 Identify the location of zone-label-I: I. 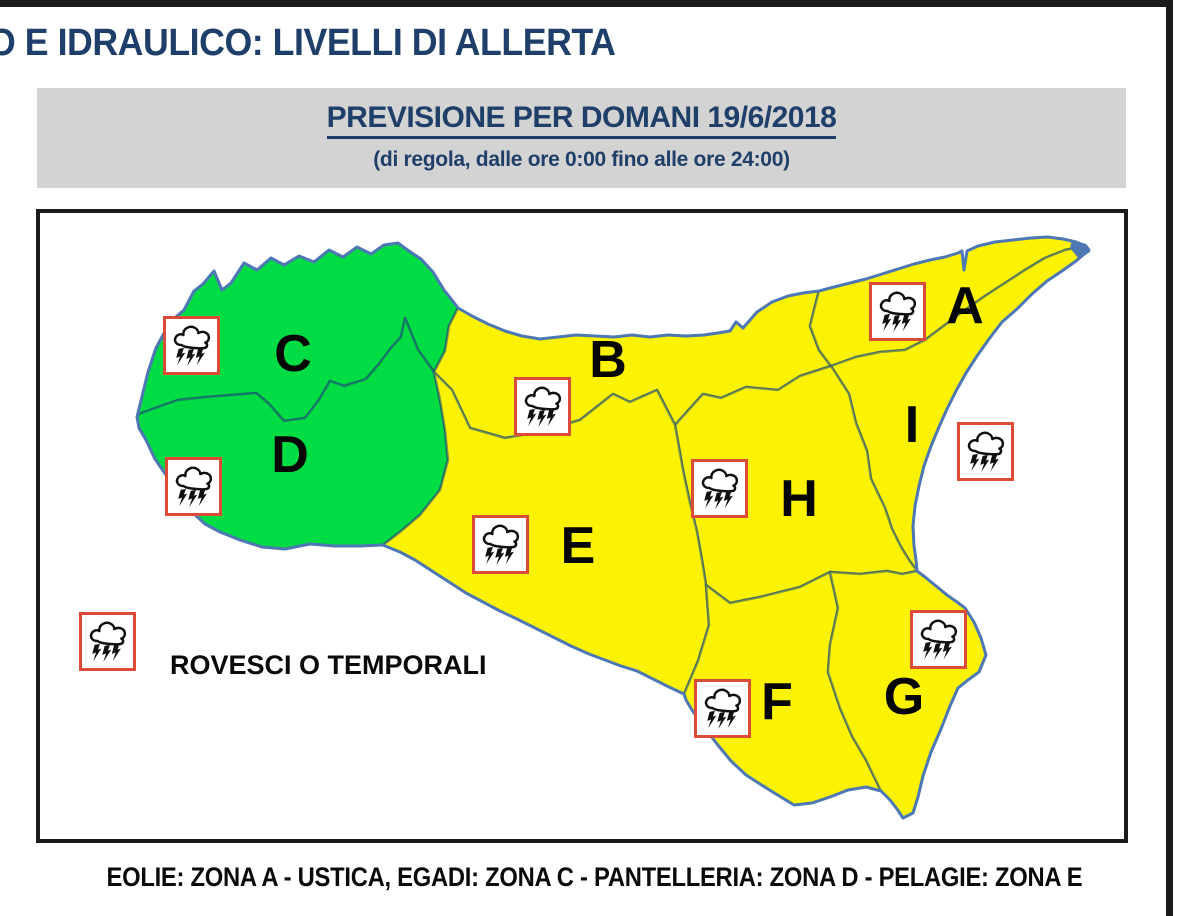
(912, 424).